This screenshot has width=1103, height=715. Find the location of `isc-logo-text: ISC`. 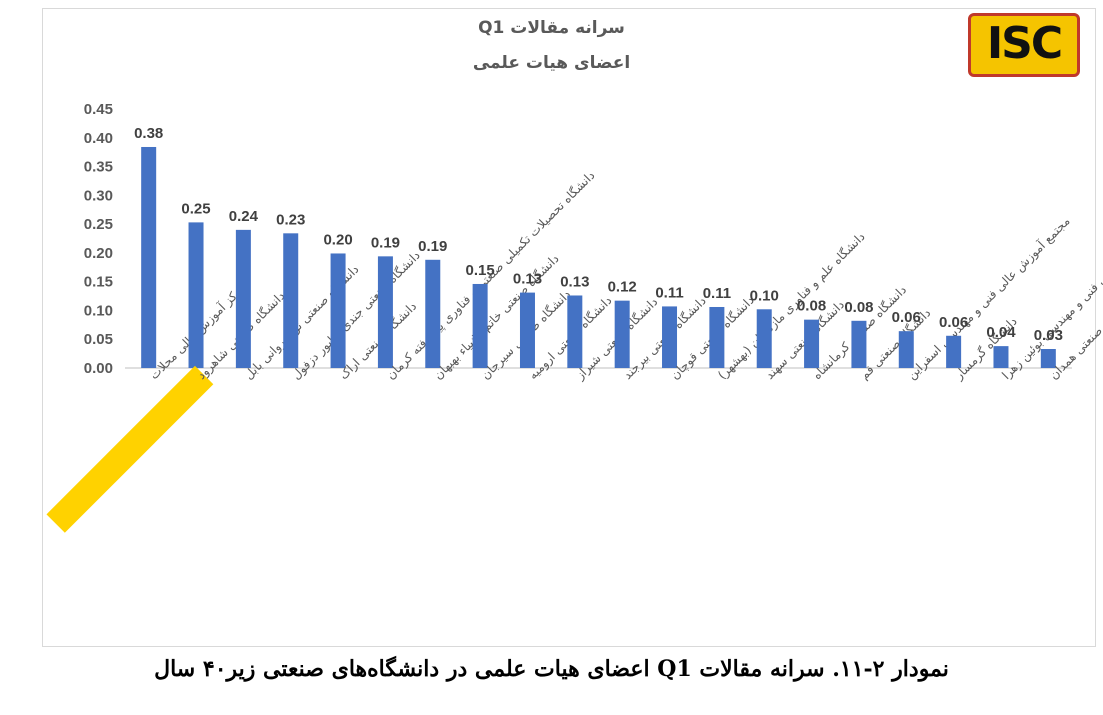

isc-logo-text: ISC is located at coordinates (1024, 43).